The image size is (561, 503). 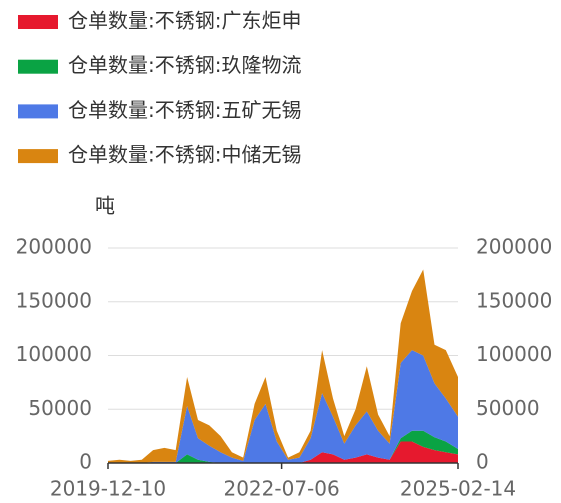 I want to click on x-tick-label: 2025-02-14, so click(x=458, y=489).